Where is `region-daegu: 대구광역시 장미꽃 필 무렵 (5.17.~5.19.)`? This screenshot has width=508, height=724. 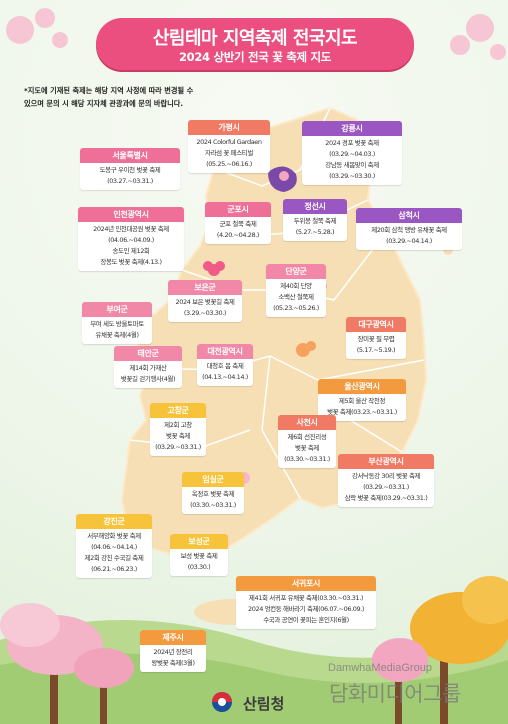 region-daegu: 대구광역시 장미꽃 필 무렵 (5.17.~5.19.) is located at coordinates (376, 338).